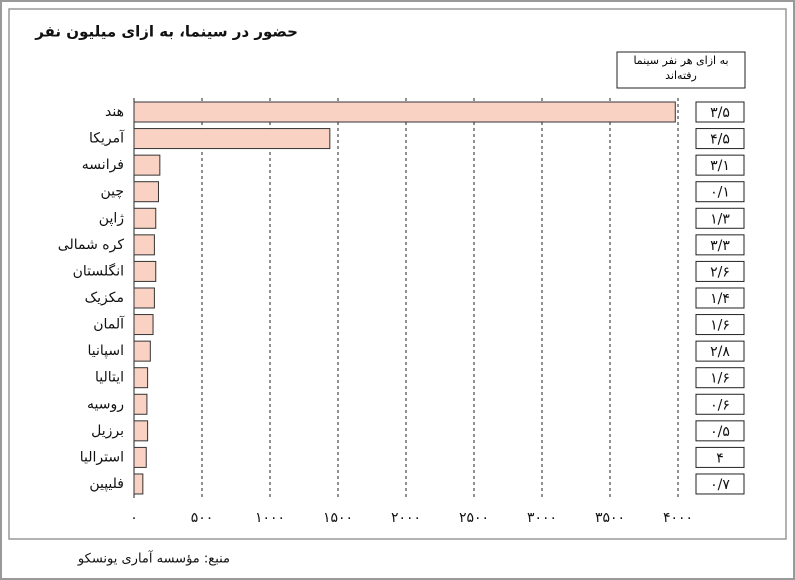  I want to click on per-person-label: ۰/۶, so click(720, 405).